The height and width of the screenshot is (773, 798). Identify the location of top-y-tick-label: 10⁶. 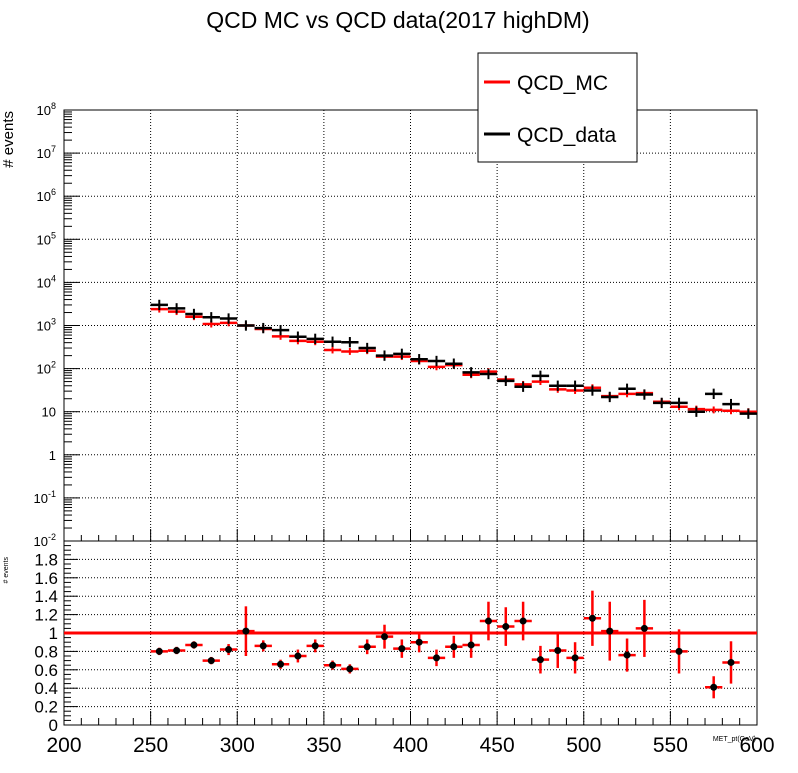
(46, 195).